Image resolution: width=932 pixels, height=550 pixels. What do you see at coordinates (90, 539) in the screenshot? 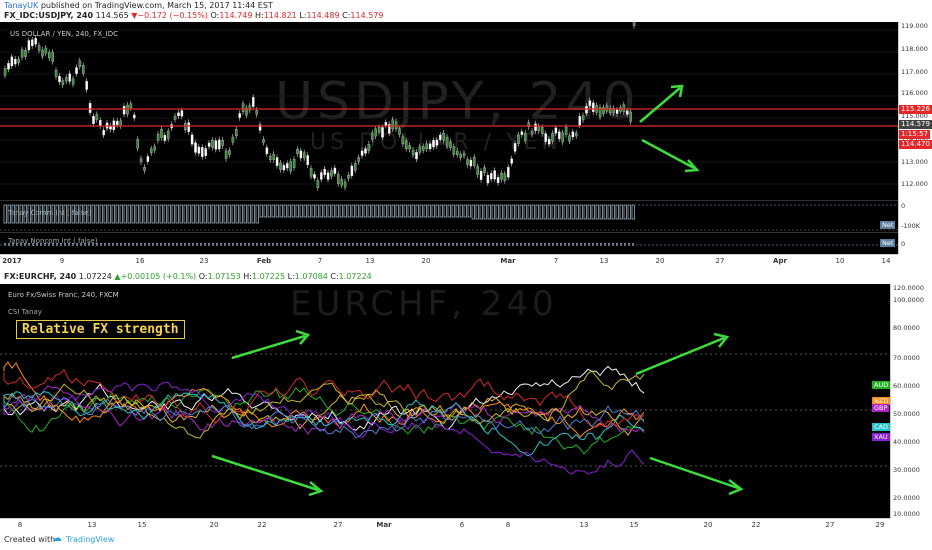
I see `tradingview-logo: TradingView` at bounding box center [90, 539].